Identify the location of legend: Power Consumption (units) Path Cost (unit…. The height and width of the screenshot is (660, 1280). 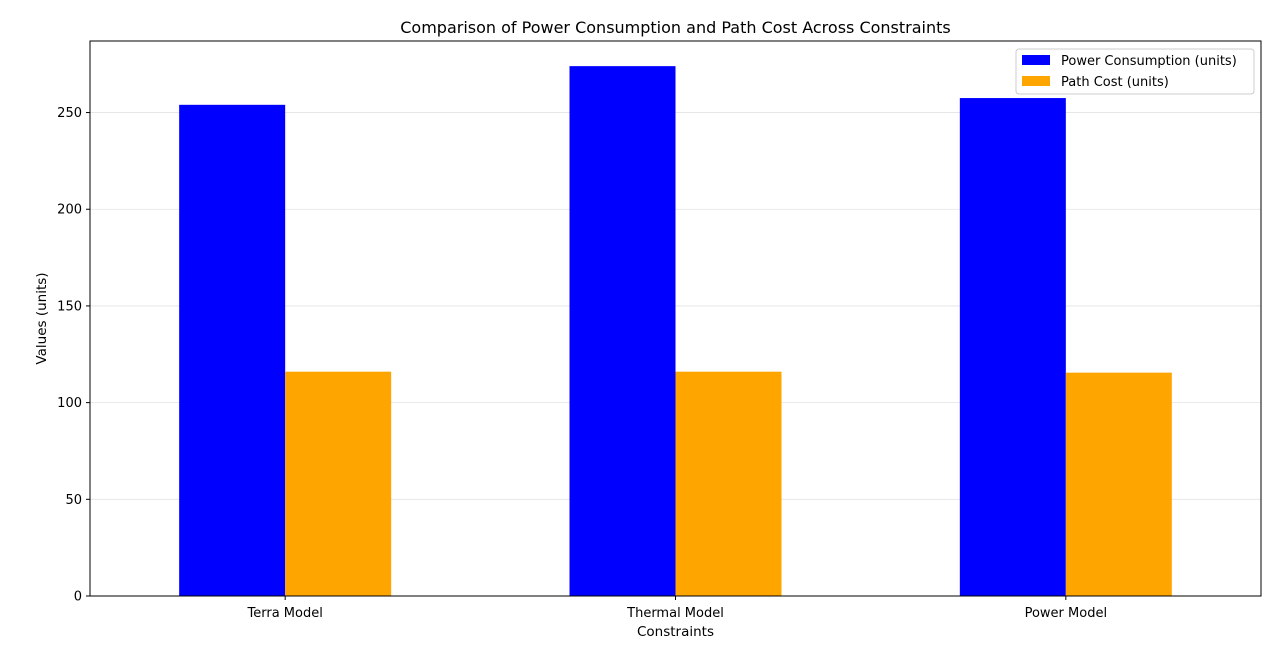
(1135, 71).